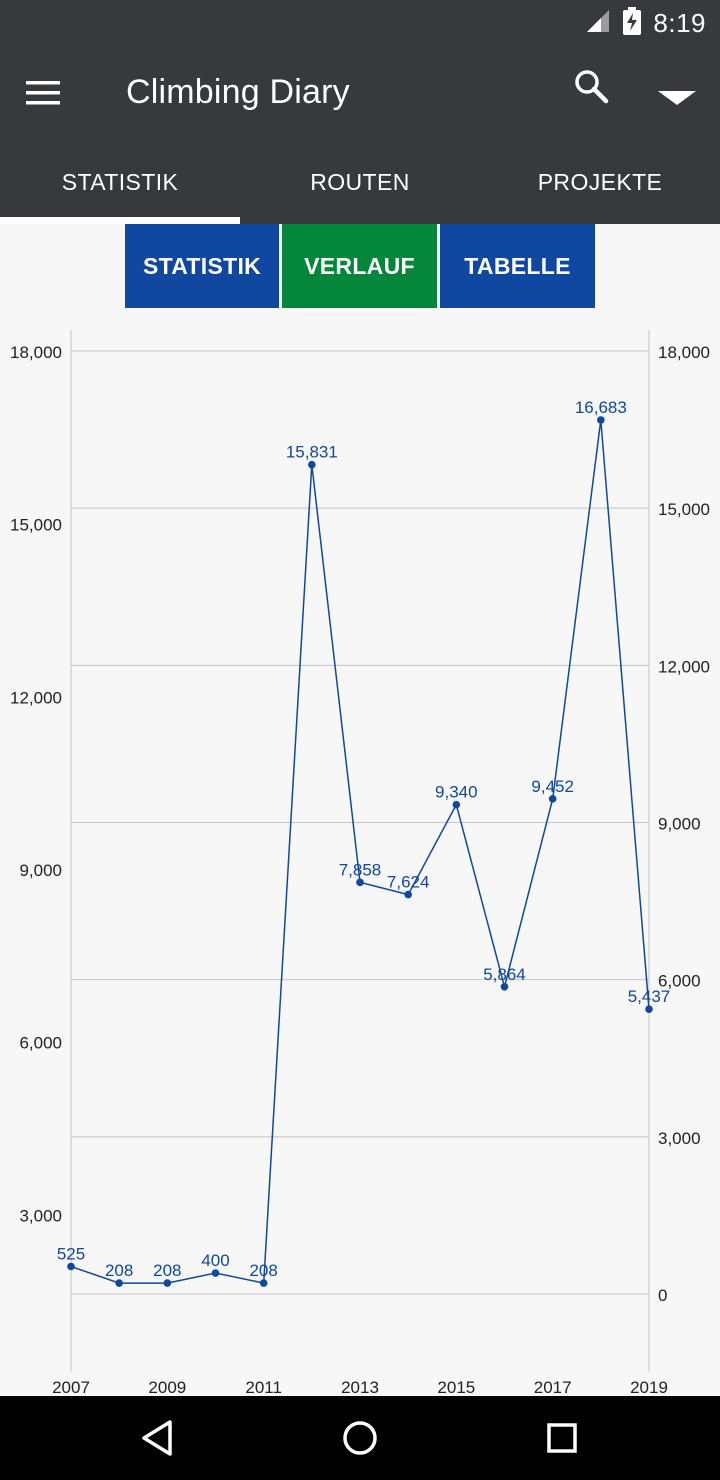 The image size is (720, 1480). What do you see at coordinates (679, 824) in the screenshot?
I see `right-axis-tick-label: 9,000` at bounding box center [679, 824].